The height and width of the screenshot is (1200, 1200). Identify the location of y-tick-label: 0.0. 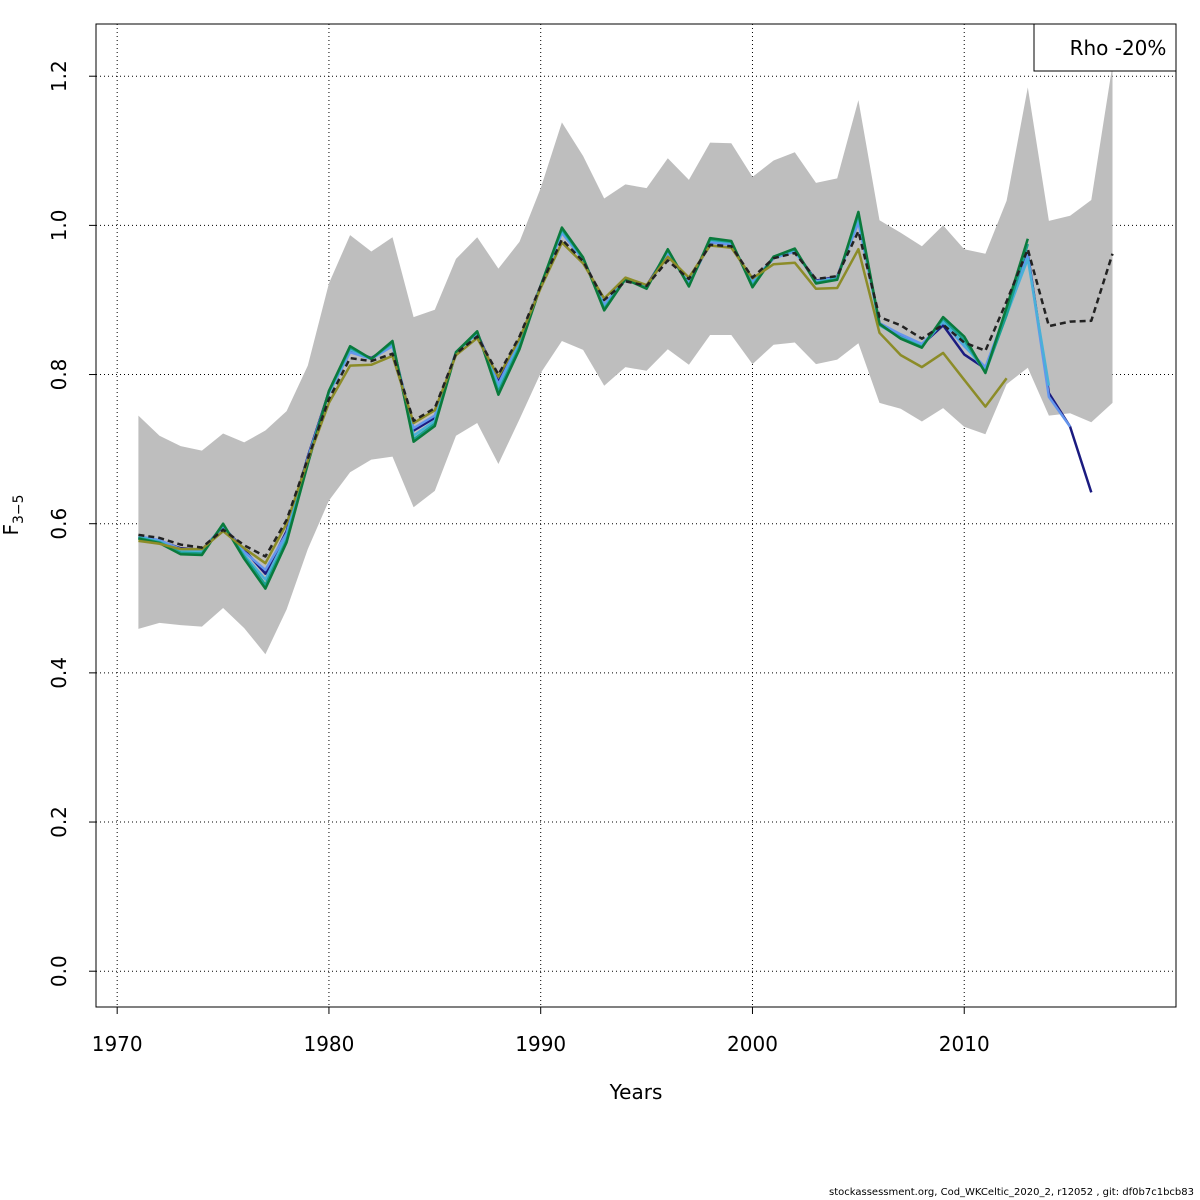
(59, 971).